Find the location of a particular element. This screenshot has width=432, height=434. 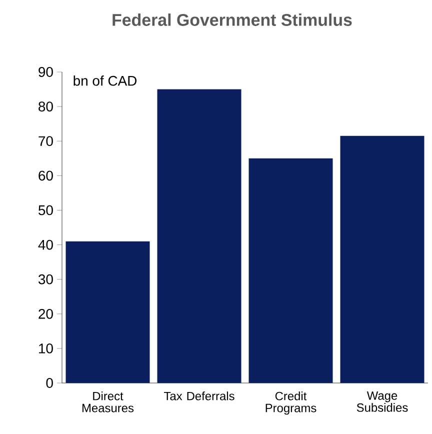

y-tick-label: 50 is located at coordinates (45, 210).